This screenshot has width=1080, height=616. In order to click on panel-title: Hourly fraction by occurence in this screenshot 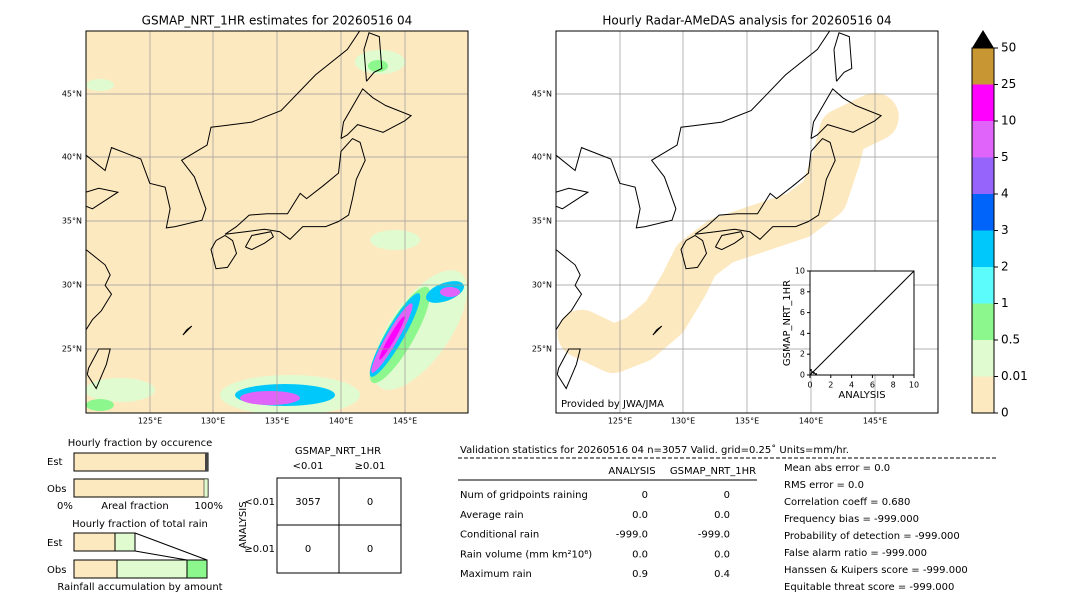, I will do `click(140, 443)`.